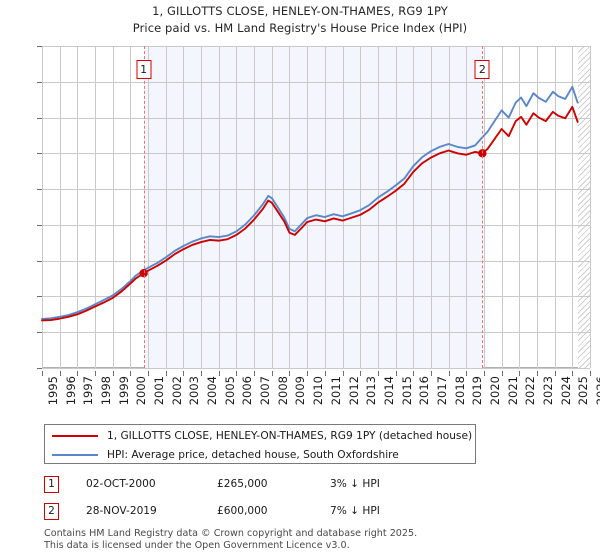  What do you see at coordinates (355, 511) in the screenshot?
I see `transaction-hpi-delta-2: 7% ↓ HPI` at bounding box center [355, 511].